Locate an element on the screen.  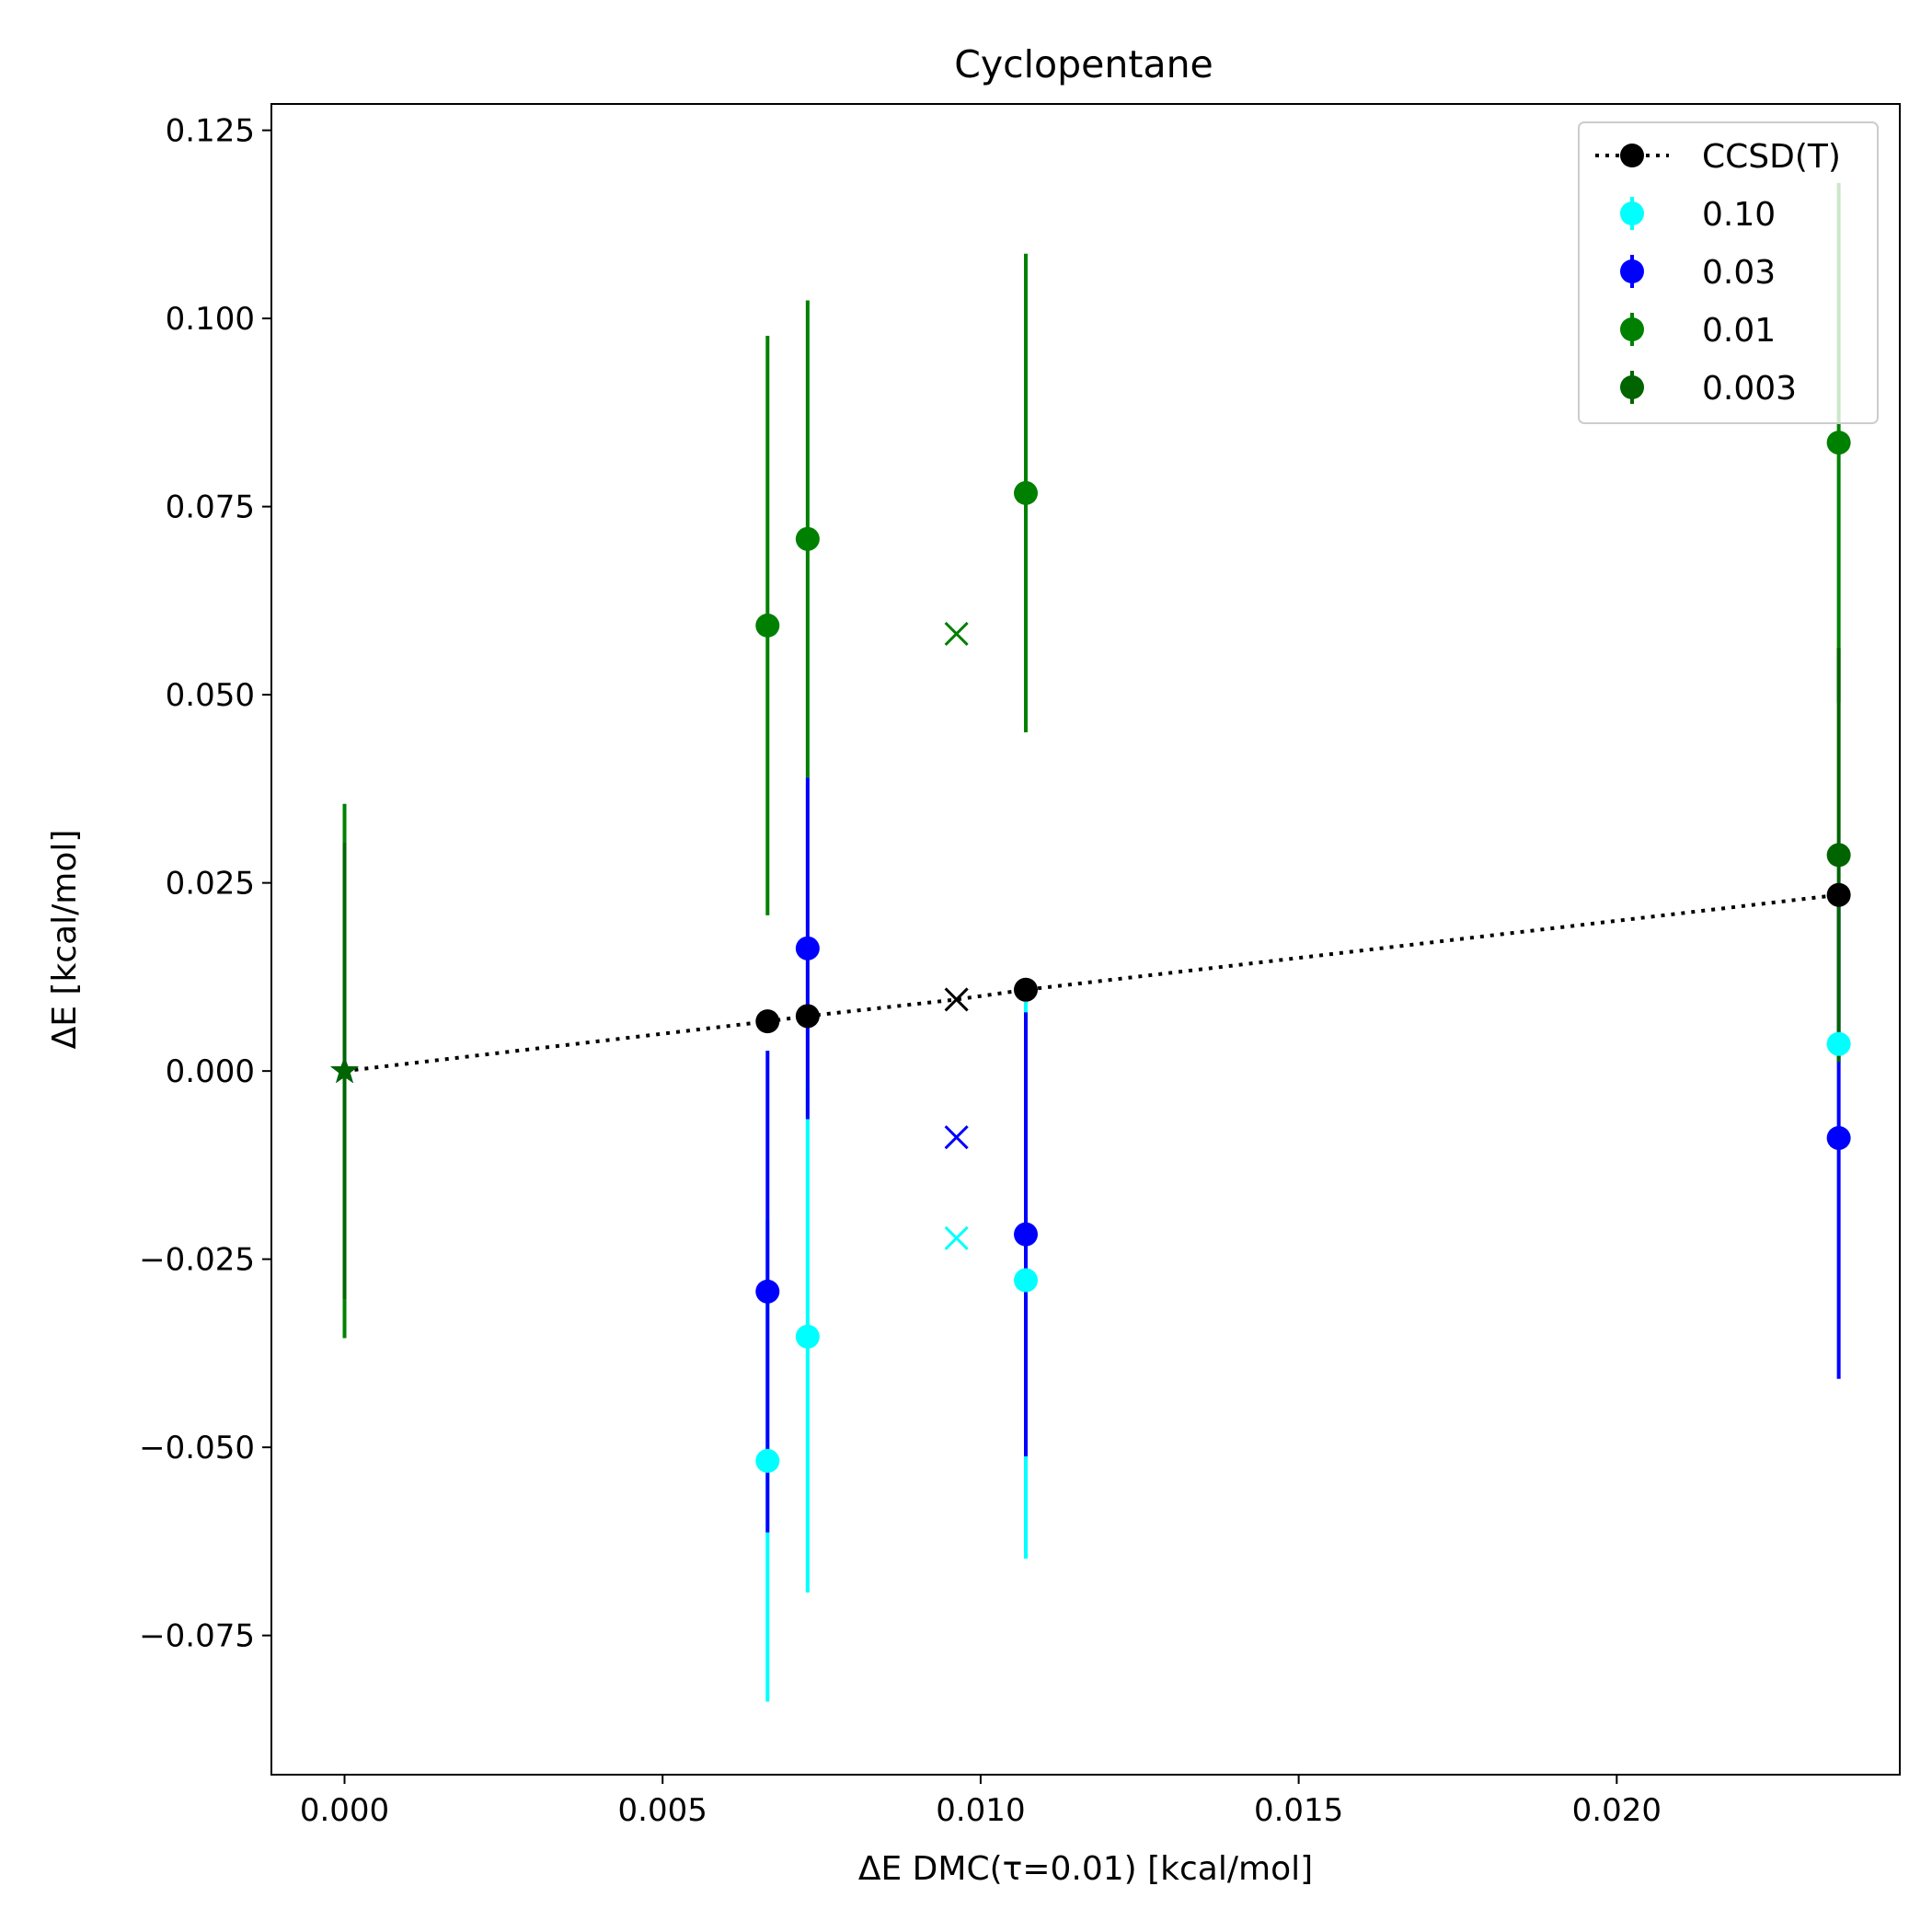
legend: CCSD(T) 0.10 0.03 0.01 0.003 is located at coordinates (1728, 272).